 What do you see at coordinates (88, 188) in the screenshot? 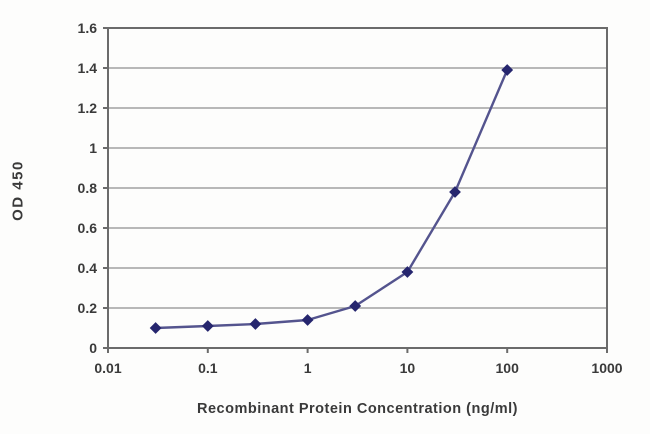
I see `y-tick-label: 0.8` at bounding box center [88, 188].